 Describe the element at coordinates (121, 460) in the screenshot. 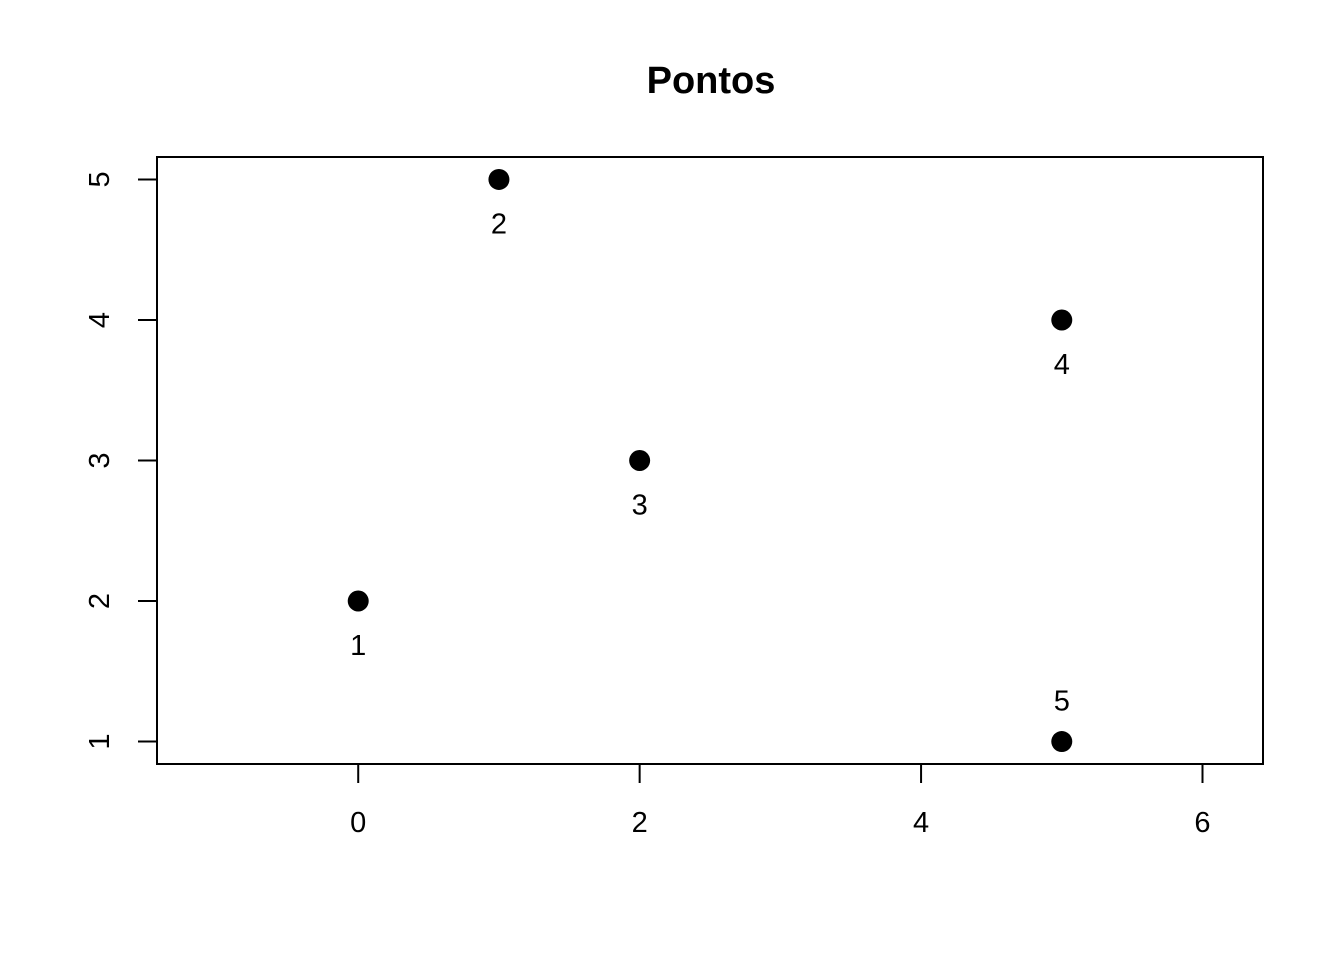

I see `y-axis: 1 2 3 4 5` at that location.